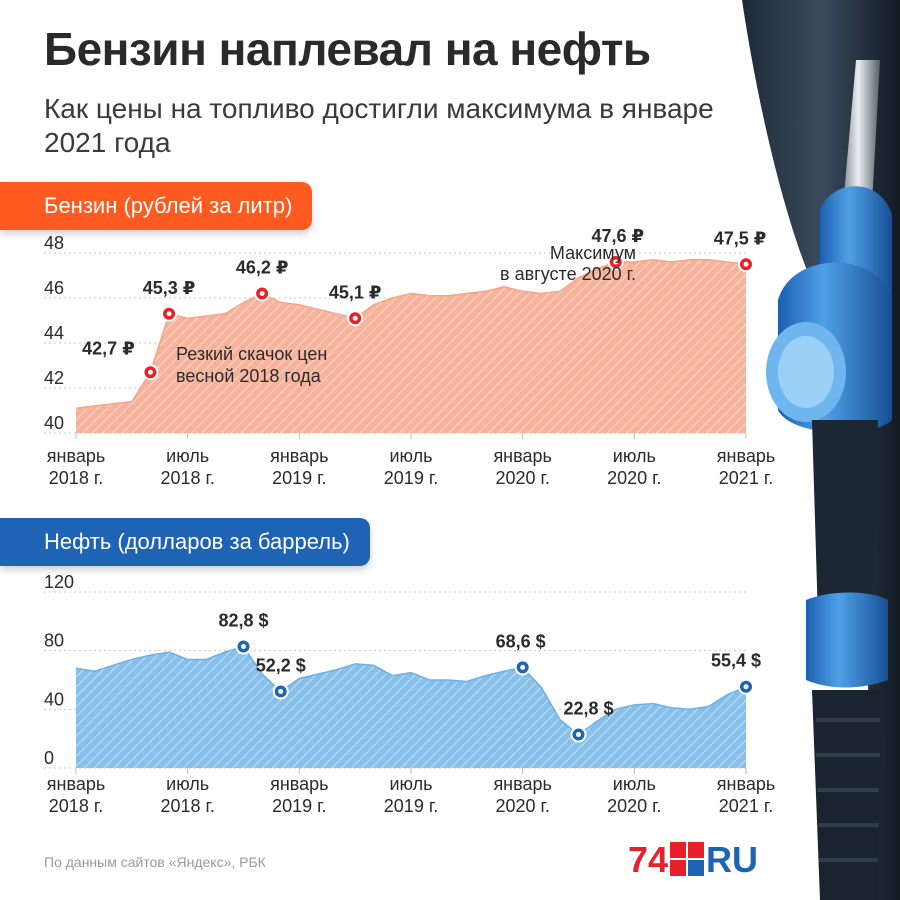 The height and width of the screenshot is (900, 900). Describe the element at coordinates (648, 859) in the screenshot. I see `logo-number: 74` at that location.